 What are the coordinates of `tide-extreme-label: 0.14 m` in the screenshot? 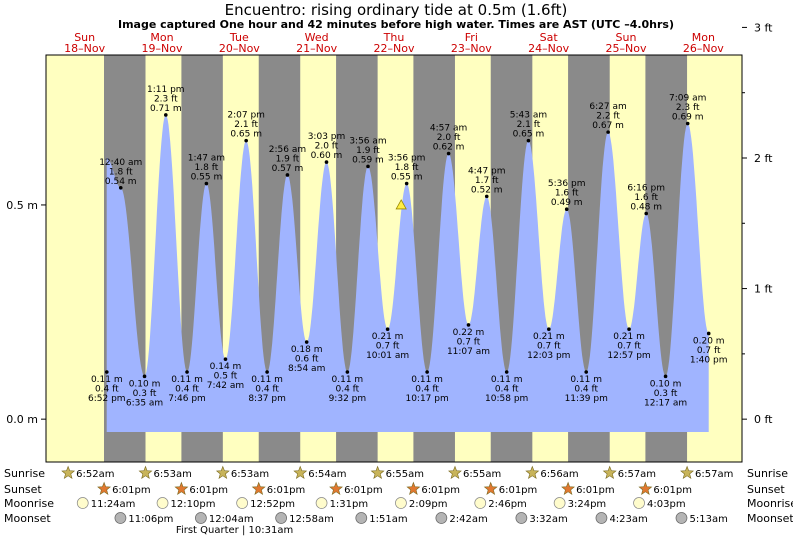 It's located at (226, 367).